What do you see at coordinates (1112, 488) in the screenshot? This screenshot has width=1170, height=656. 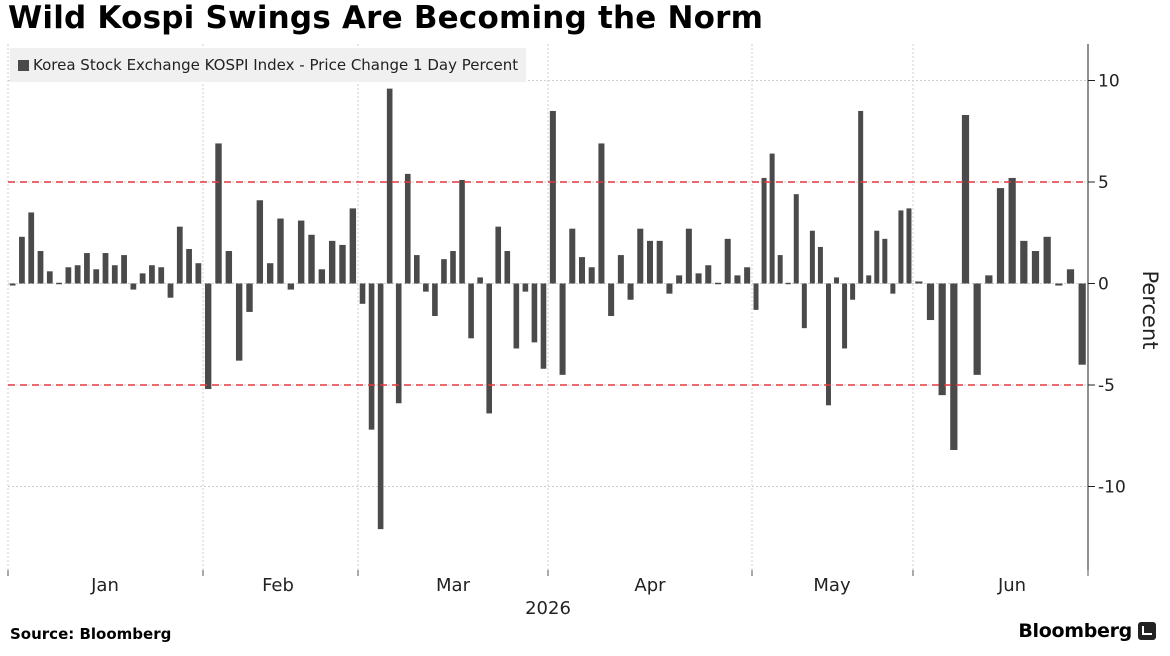 I see `y-tick-label: -10` at bounding box center [1112, 488].